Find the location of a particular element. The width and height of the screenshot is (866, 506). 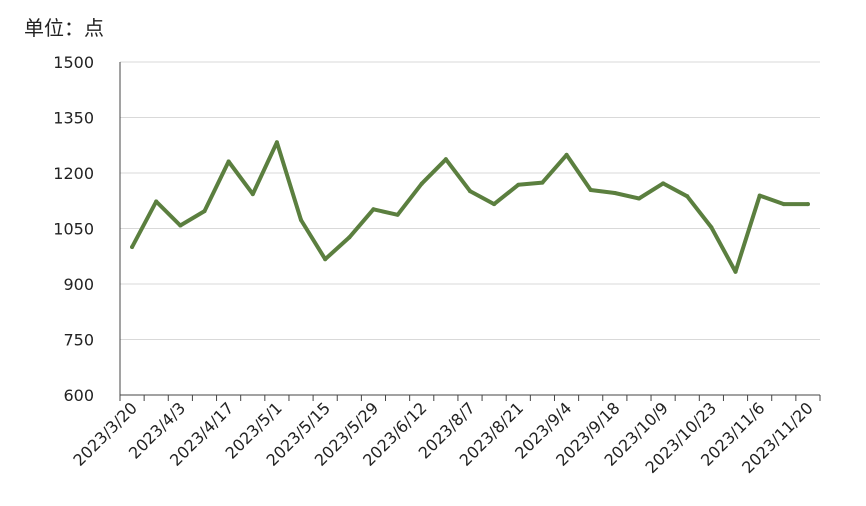

y-tick-label: 750 is located at coordinates (78, 340).